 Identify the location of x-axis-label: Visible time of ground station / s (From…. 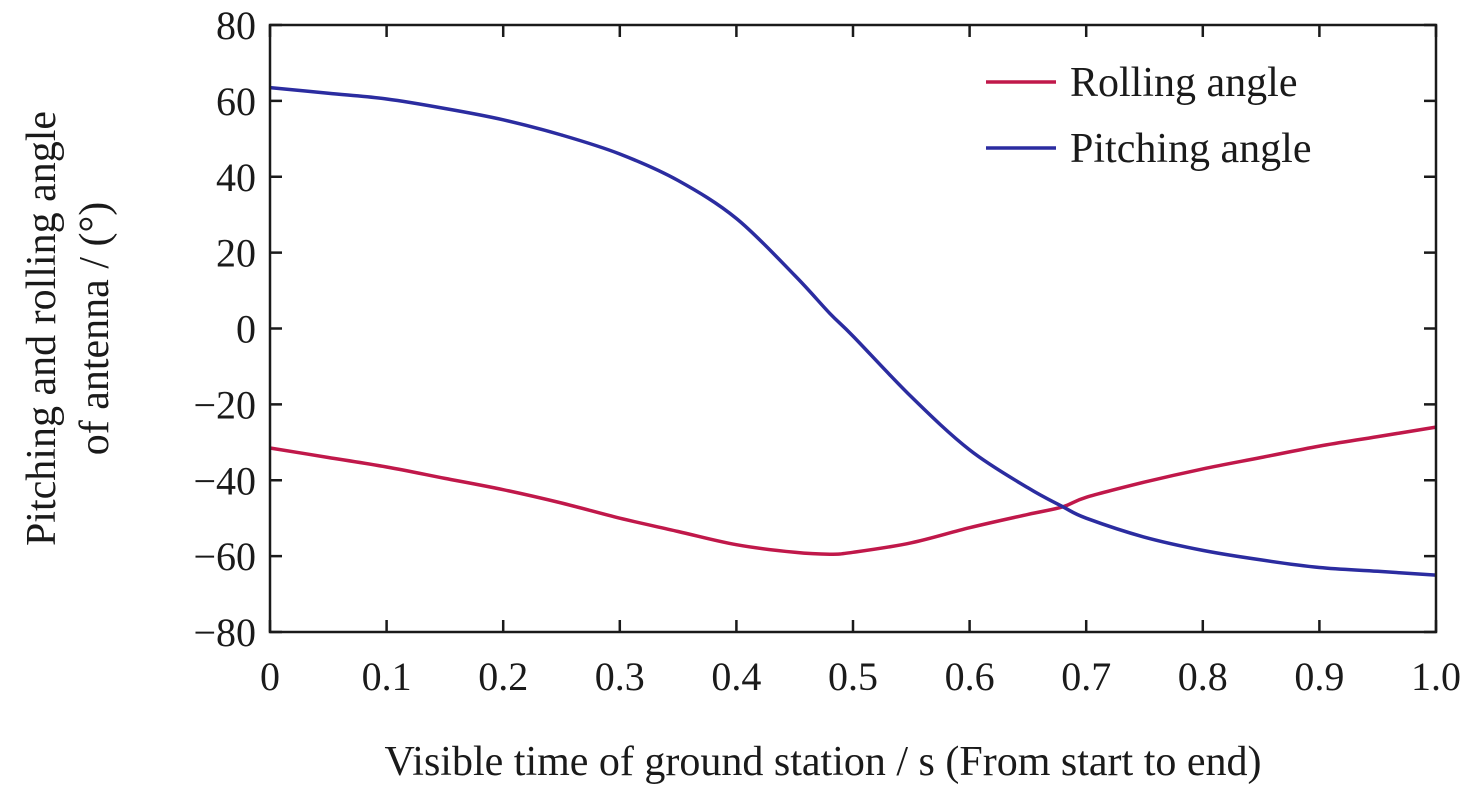
(822, 762).